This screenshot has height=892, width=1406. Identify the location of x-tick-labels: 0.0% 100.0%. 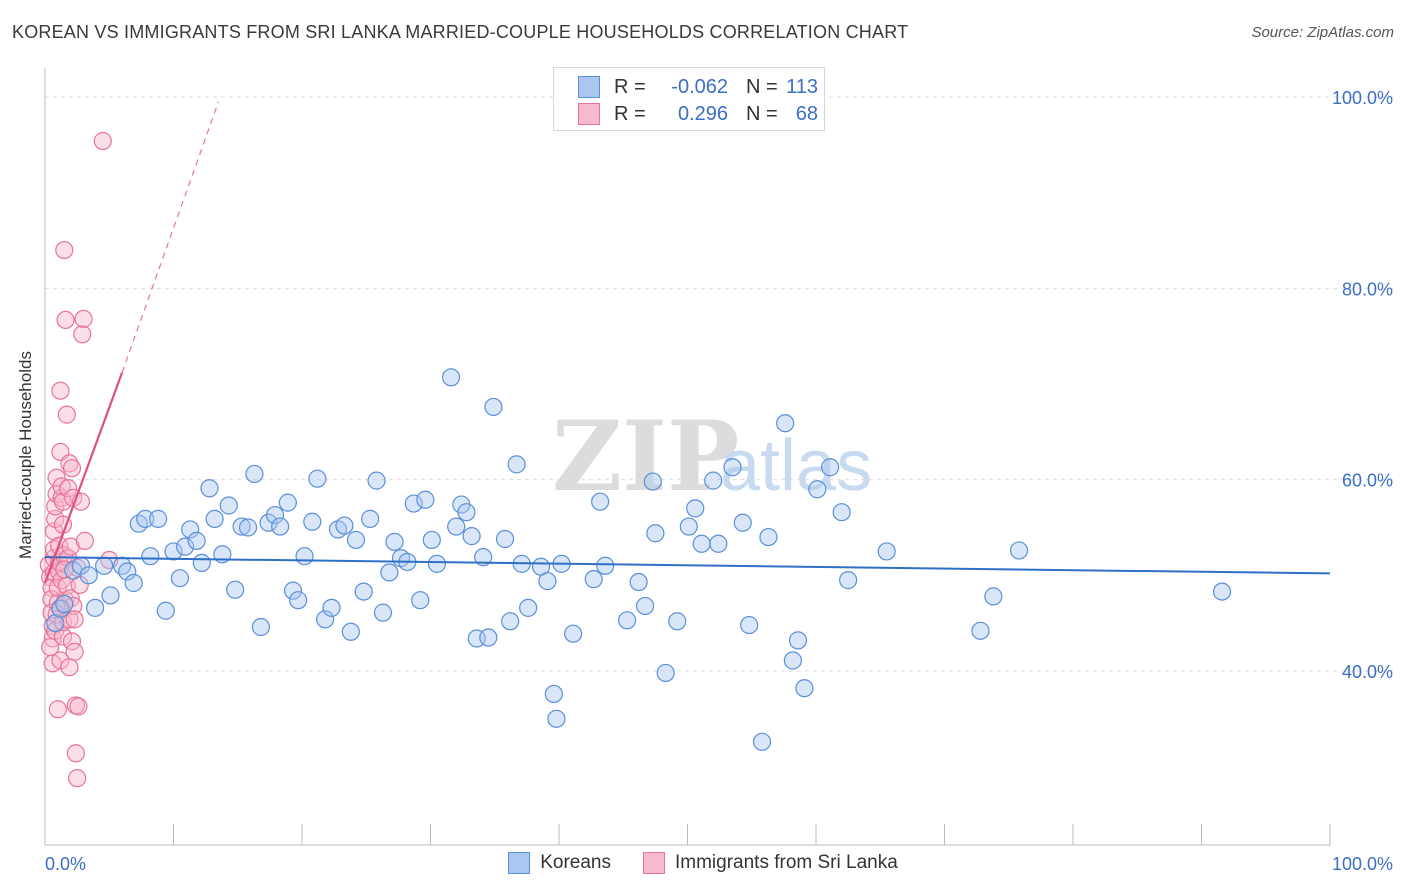
(719, 864).